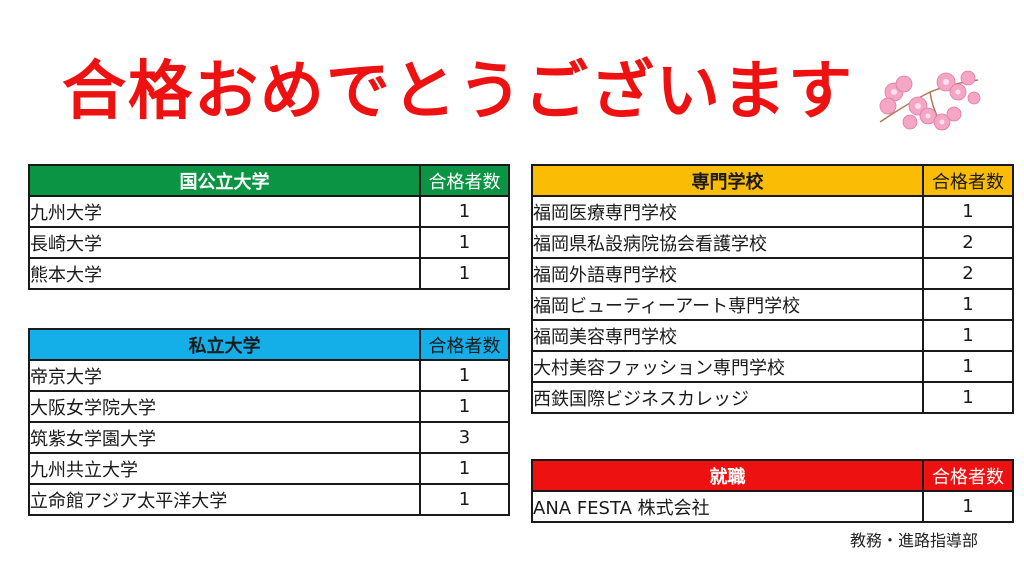 The image size is (1024, 561). What do you see at coordinates (224, 242) in the screenshot?
I see `school-name: 長崎大学` at bounding box center [224, 242].